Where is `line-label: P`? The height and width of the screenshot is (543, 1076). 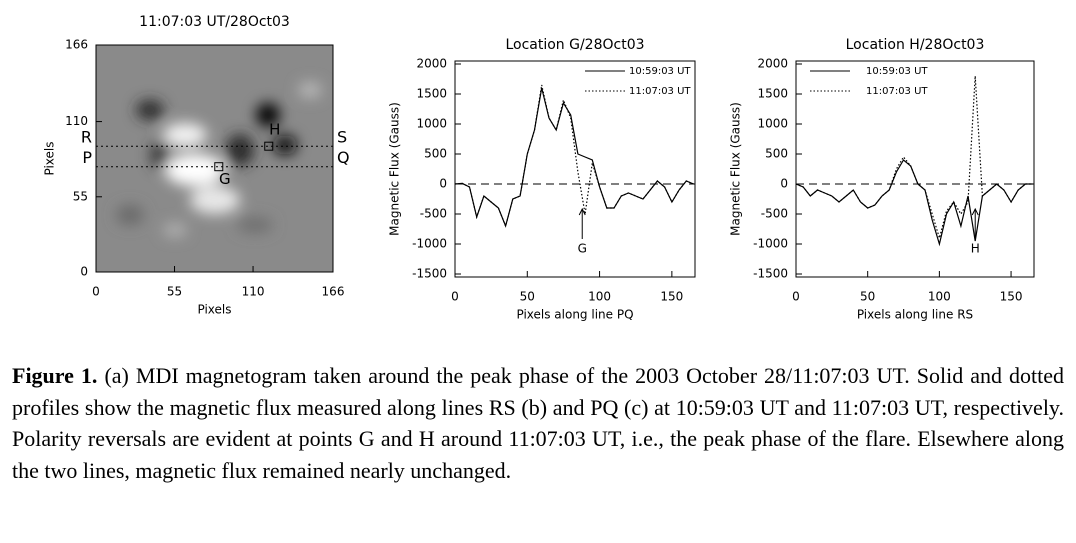
line-label: P is located at coordinates (87, 157).